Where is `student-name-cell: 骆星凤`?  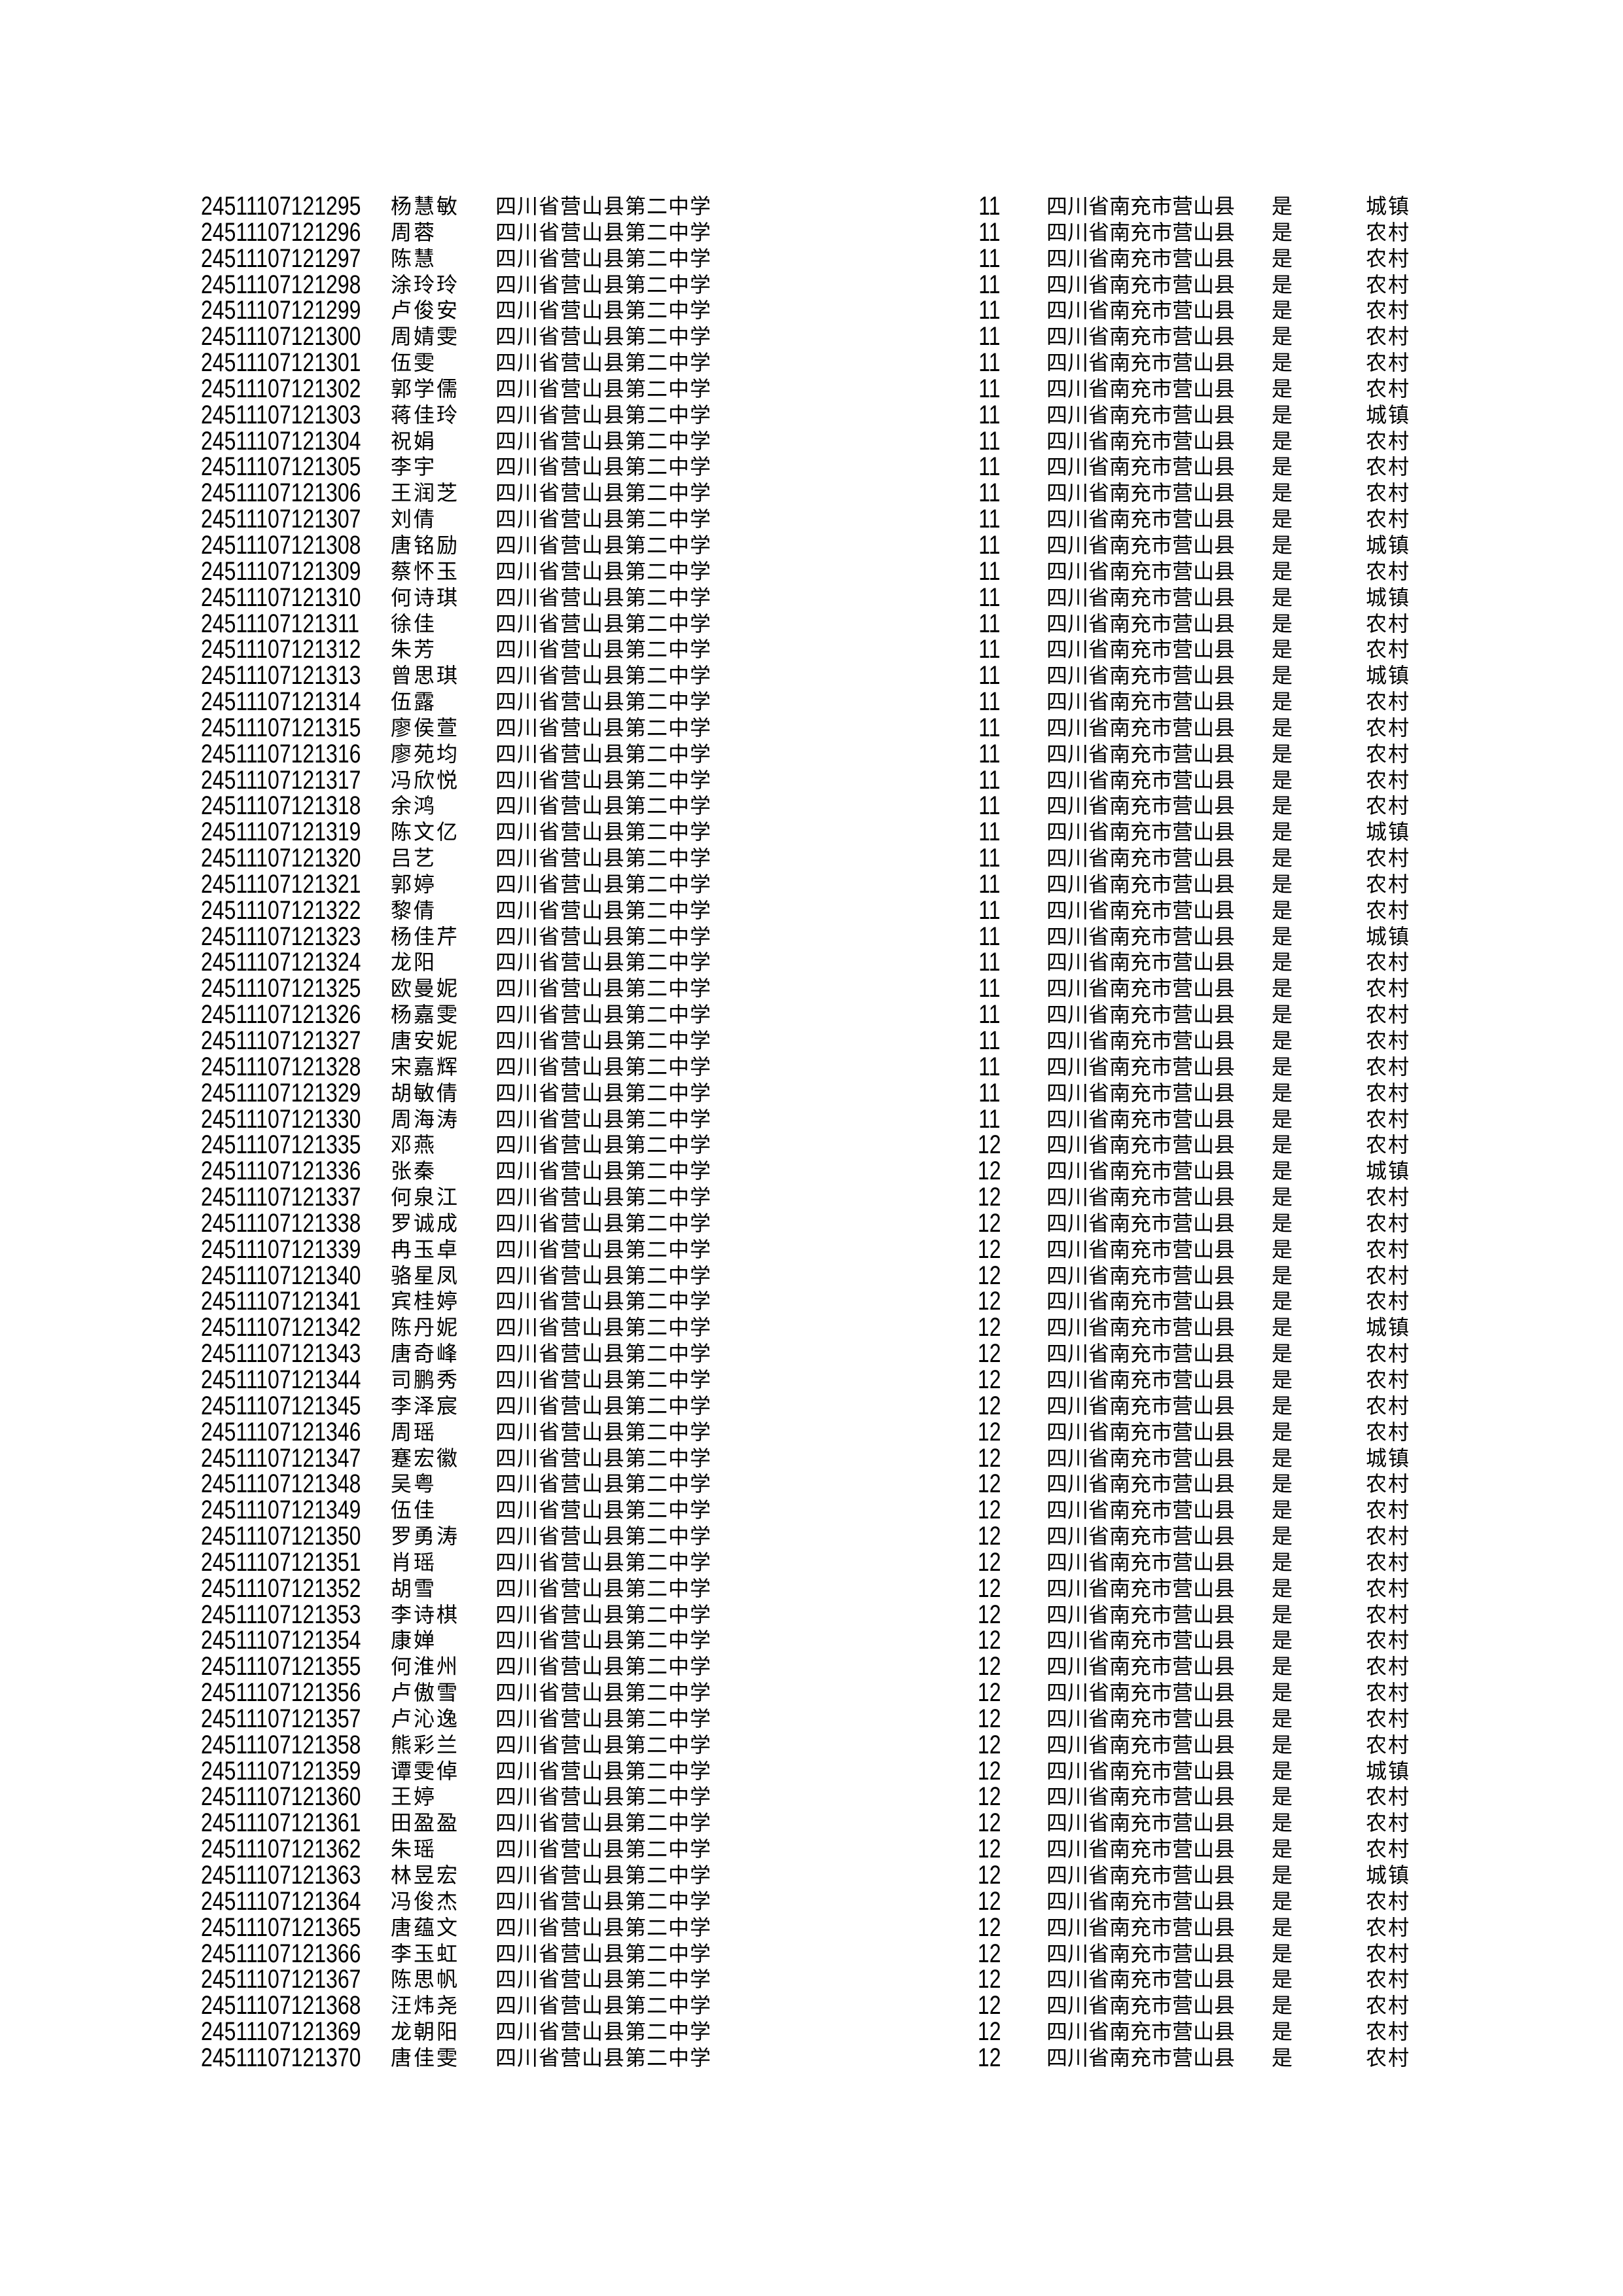
student-name-cell: 骆星凤 is located at coordinates (425, 1275).